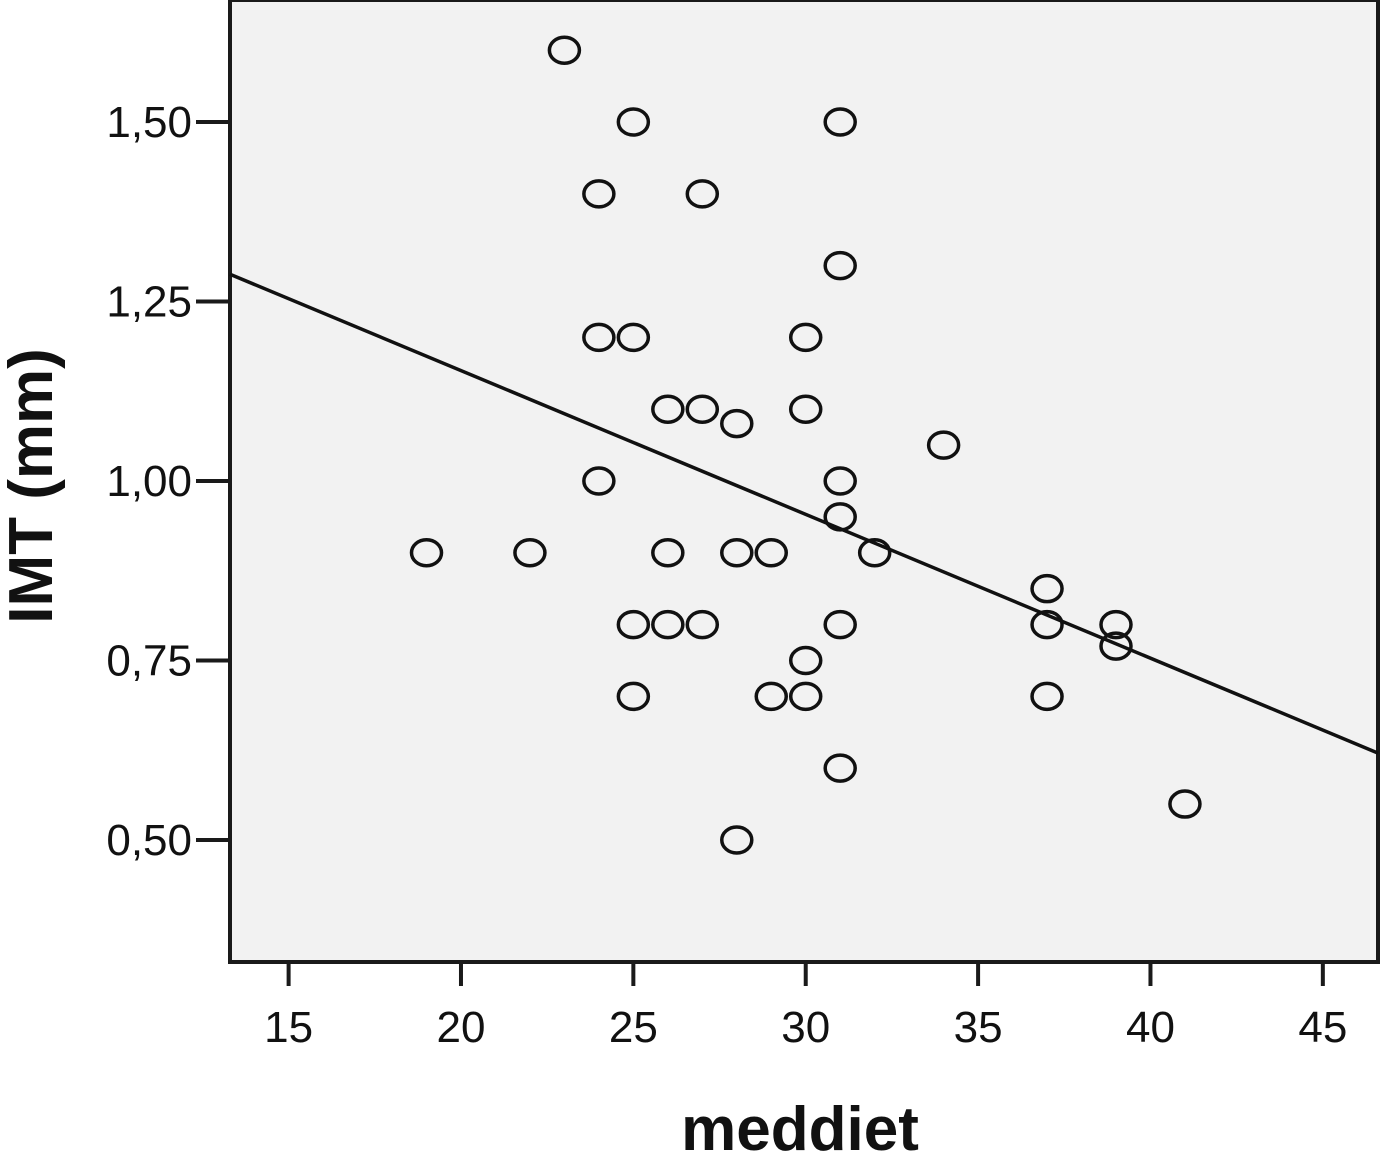 The image size is (1380, 1154). I want to click on y-tick-label: 1,00, so click(149, 481).